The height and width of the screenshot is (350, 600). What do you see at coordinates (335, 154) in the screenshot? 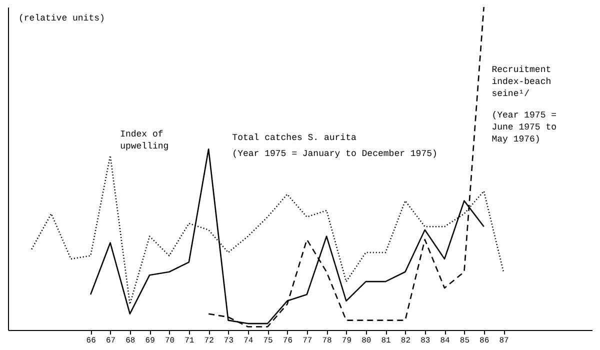
I see `annotation: (Year 1975 = January to December 1975)` at bounding box center [335, 154].